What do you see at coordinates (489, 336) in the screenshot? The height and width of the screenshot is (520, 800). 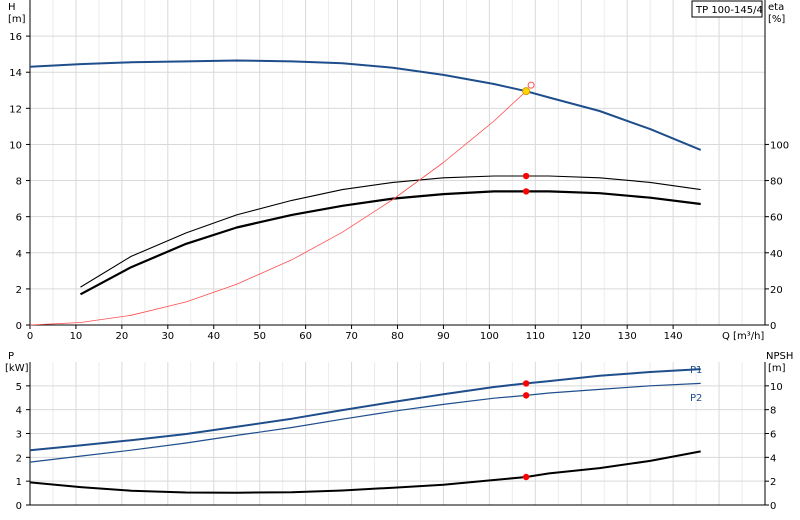 I see `x-tick-label: 100` at bounding box center [489, 336].